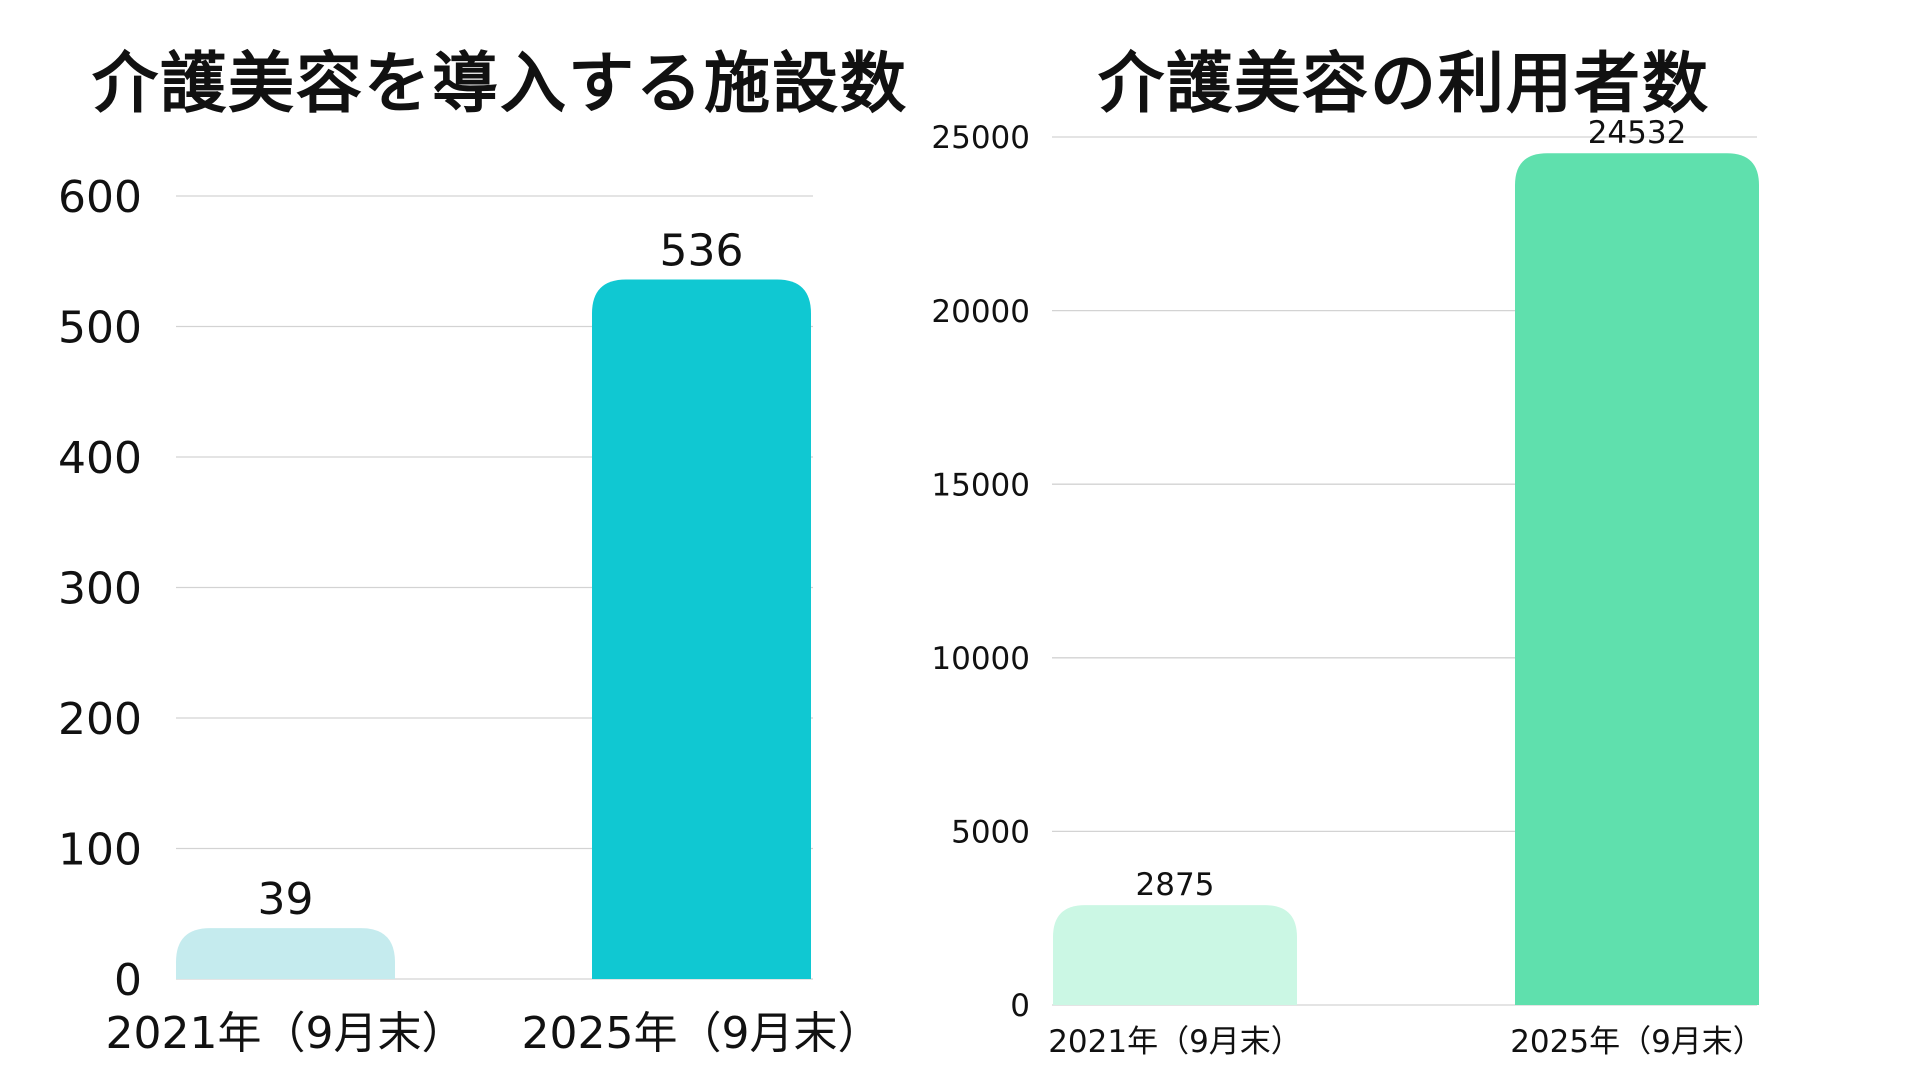  What do you see at coordinates (100, 719) in the screenshot?
I see `y-tick-label: 200` at bounding box center [100, 719].